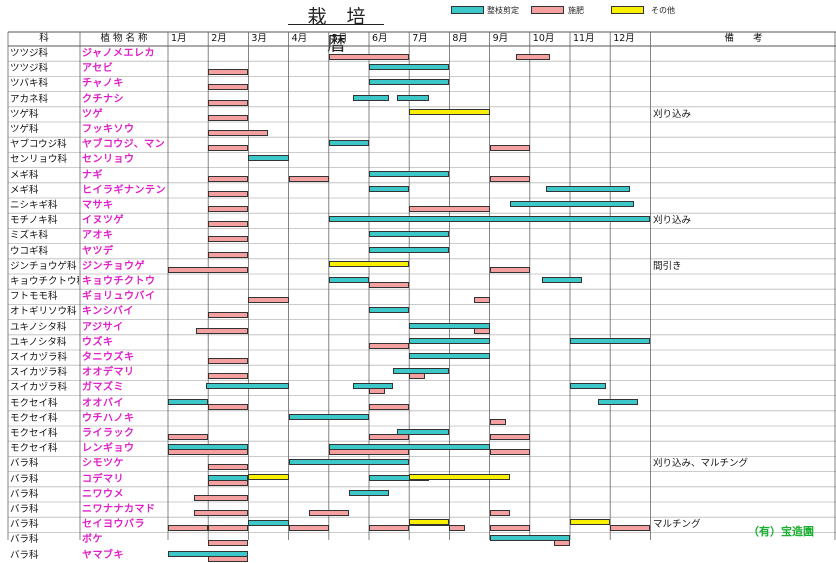 Image resolution: width=836 pixels, height=563 pixels. Describe the element at coordinates (503, 10) in the screenshot. I see `legend-label-prune: 整枝剪定` at that location.